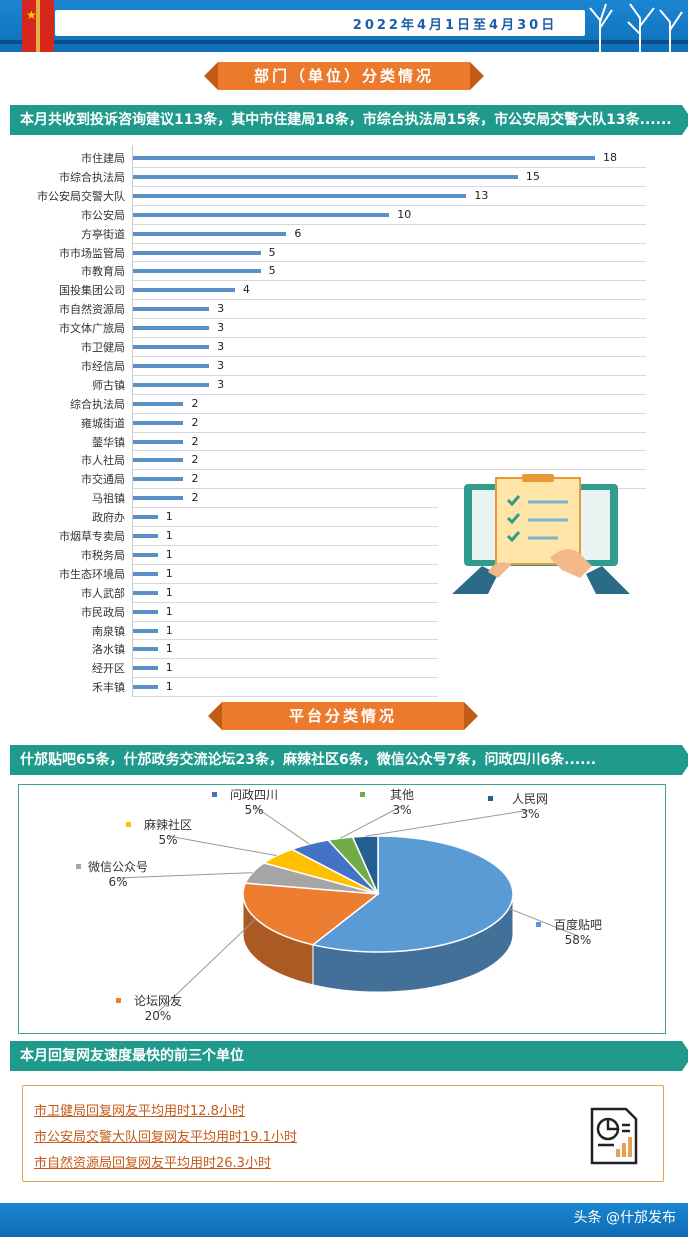  I want to click on bar-category-label: 禾丰镇, so click(108, 688).